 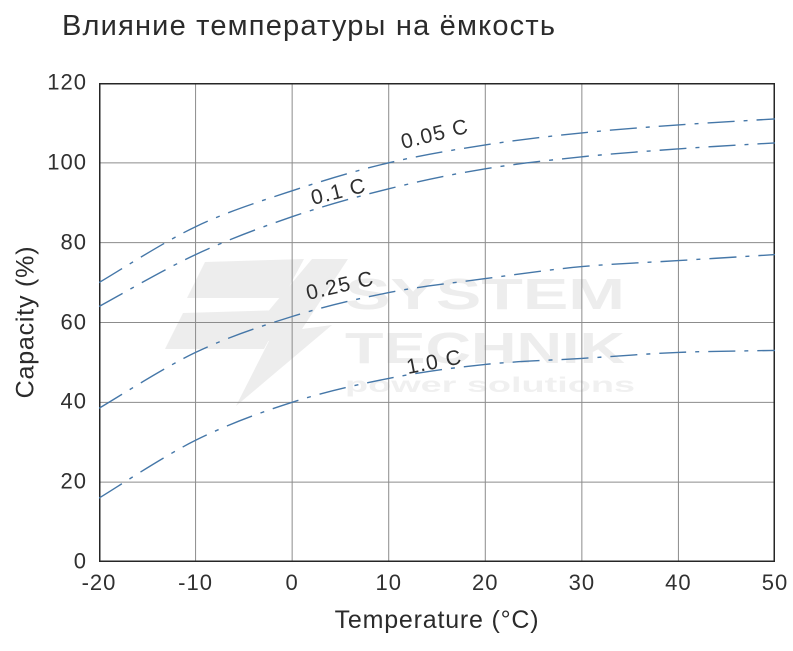 What do you see at coordinates (292, 582) in the screenshot?
I see `x-tick-label: 0` at bounding box center [292, 582].